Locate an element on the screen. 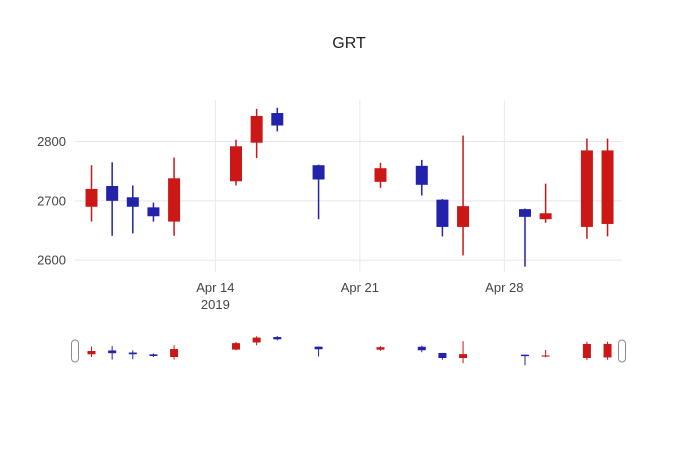 The image size is (700, 450). y-tick-label: 2800 is located at coordinates (51, 141).